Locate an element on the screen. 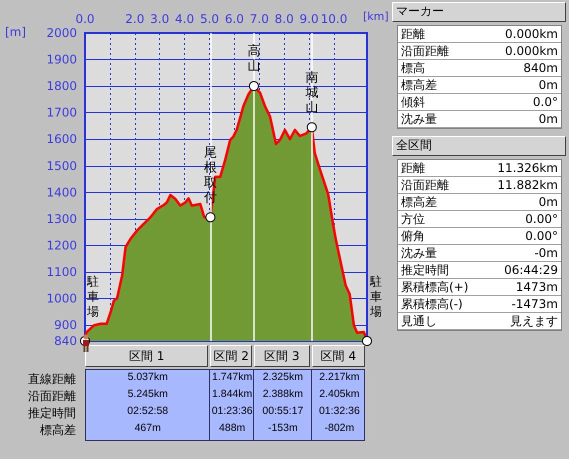 The width and height of the screenshot is (569, 459). text: 1.747km is located at coordinates (232, 377).